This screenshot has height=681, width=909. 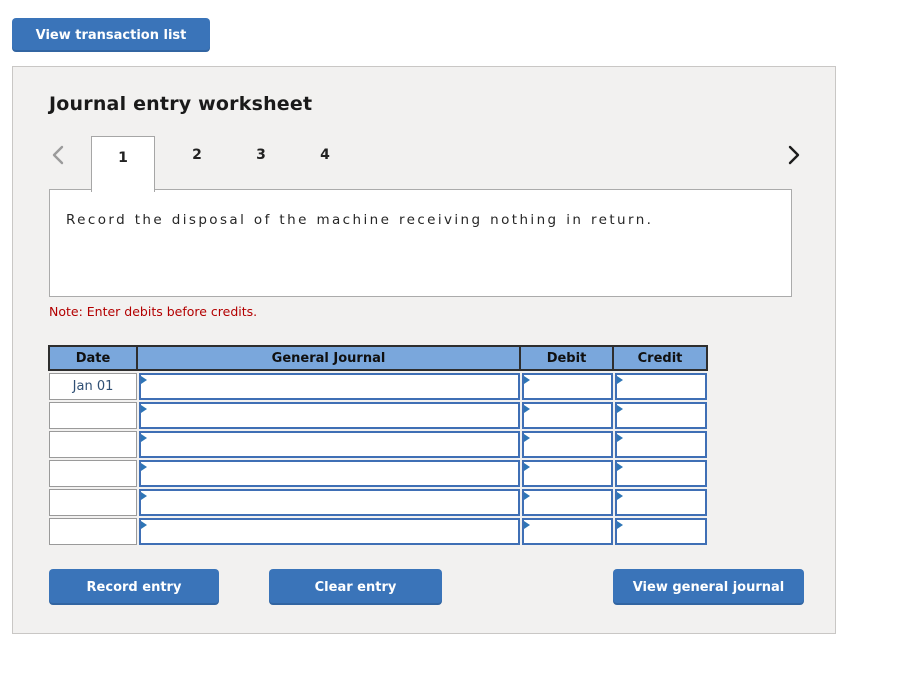 What do you see at coordinates (660, 358) in the screenshot?
I see `header-credit: Credit` at bounding box center [660, 358].